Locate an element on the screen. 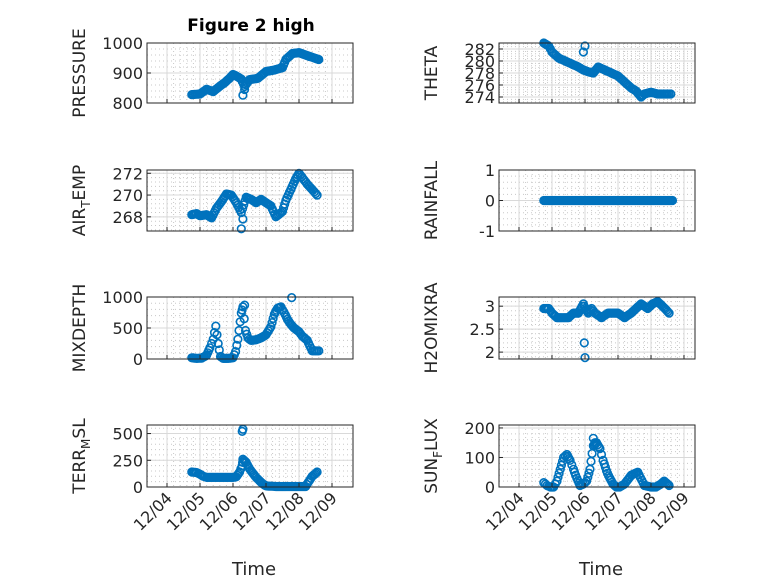 This screenshot has width=778, height=583. y-tick-label: 1 is located at coordinates (490, 170).